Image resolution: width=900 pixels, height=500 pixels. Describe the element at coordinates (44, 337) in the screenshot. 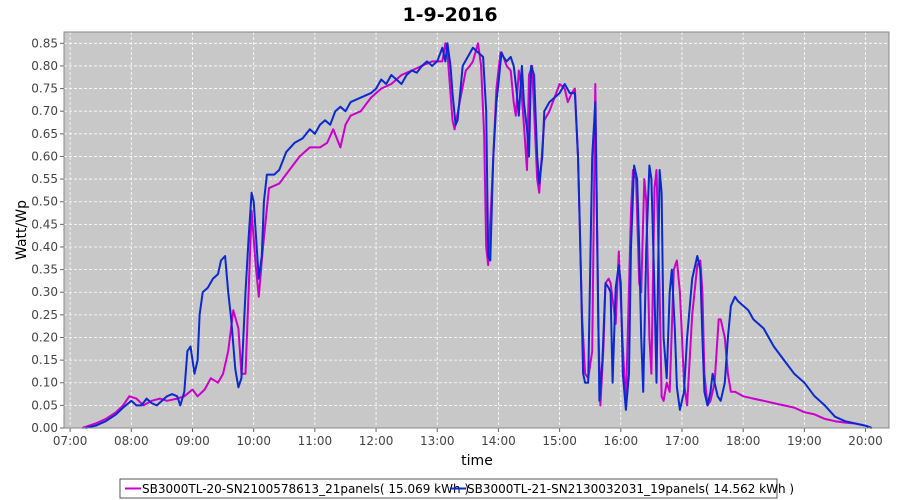

I see `y-tick-label: 0.20` at that location.